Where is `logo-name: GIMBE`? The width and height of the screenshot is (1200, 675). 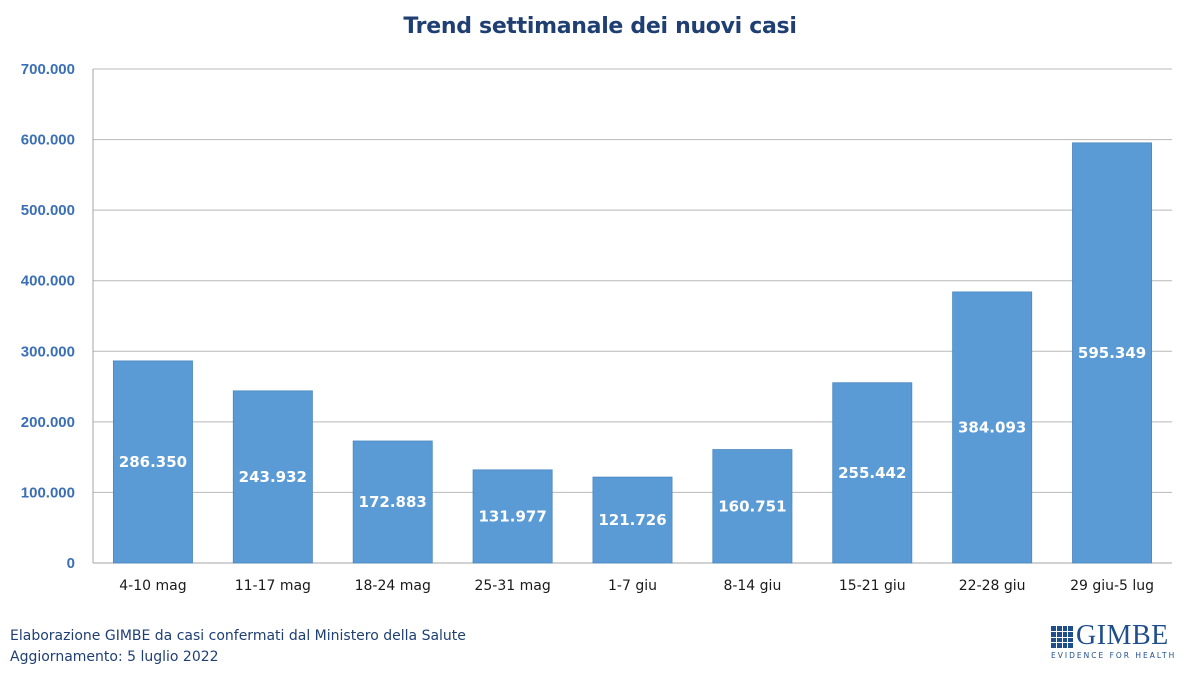 logo-name: GIMBE is located at coordinates (1122, 635).